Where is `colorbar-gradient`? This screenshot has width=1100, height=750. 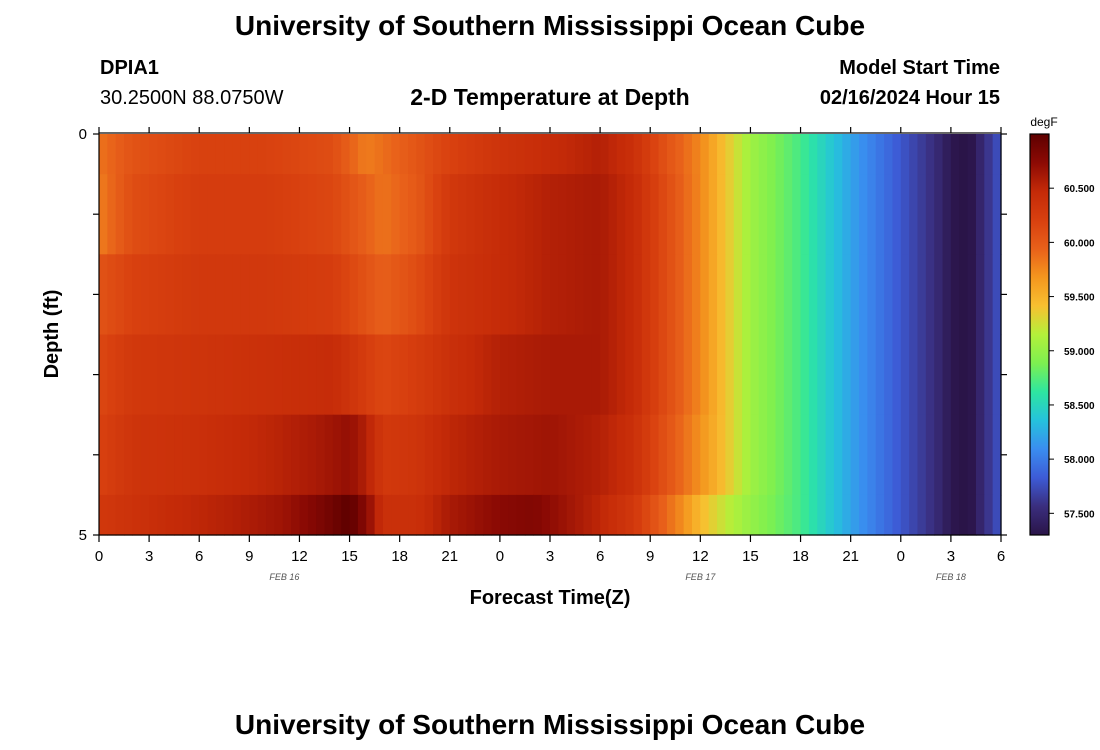 colorbar-gradient is located at coordinates (1039, 334).